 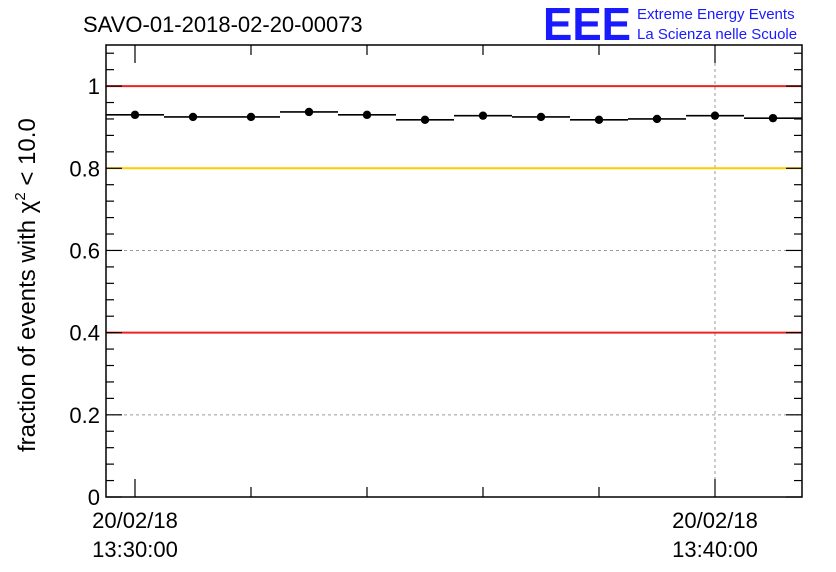 I want to click on chart-title: SAVO-01-2018-02-20-00073, so click(x=223, y=24).